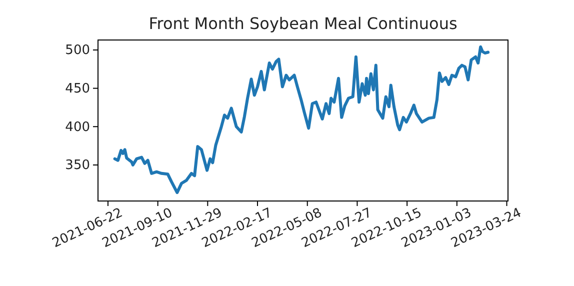  I want to click on y-tick-label: 500, so click(77, 50).